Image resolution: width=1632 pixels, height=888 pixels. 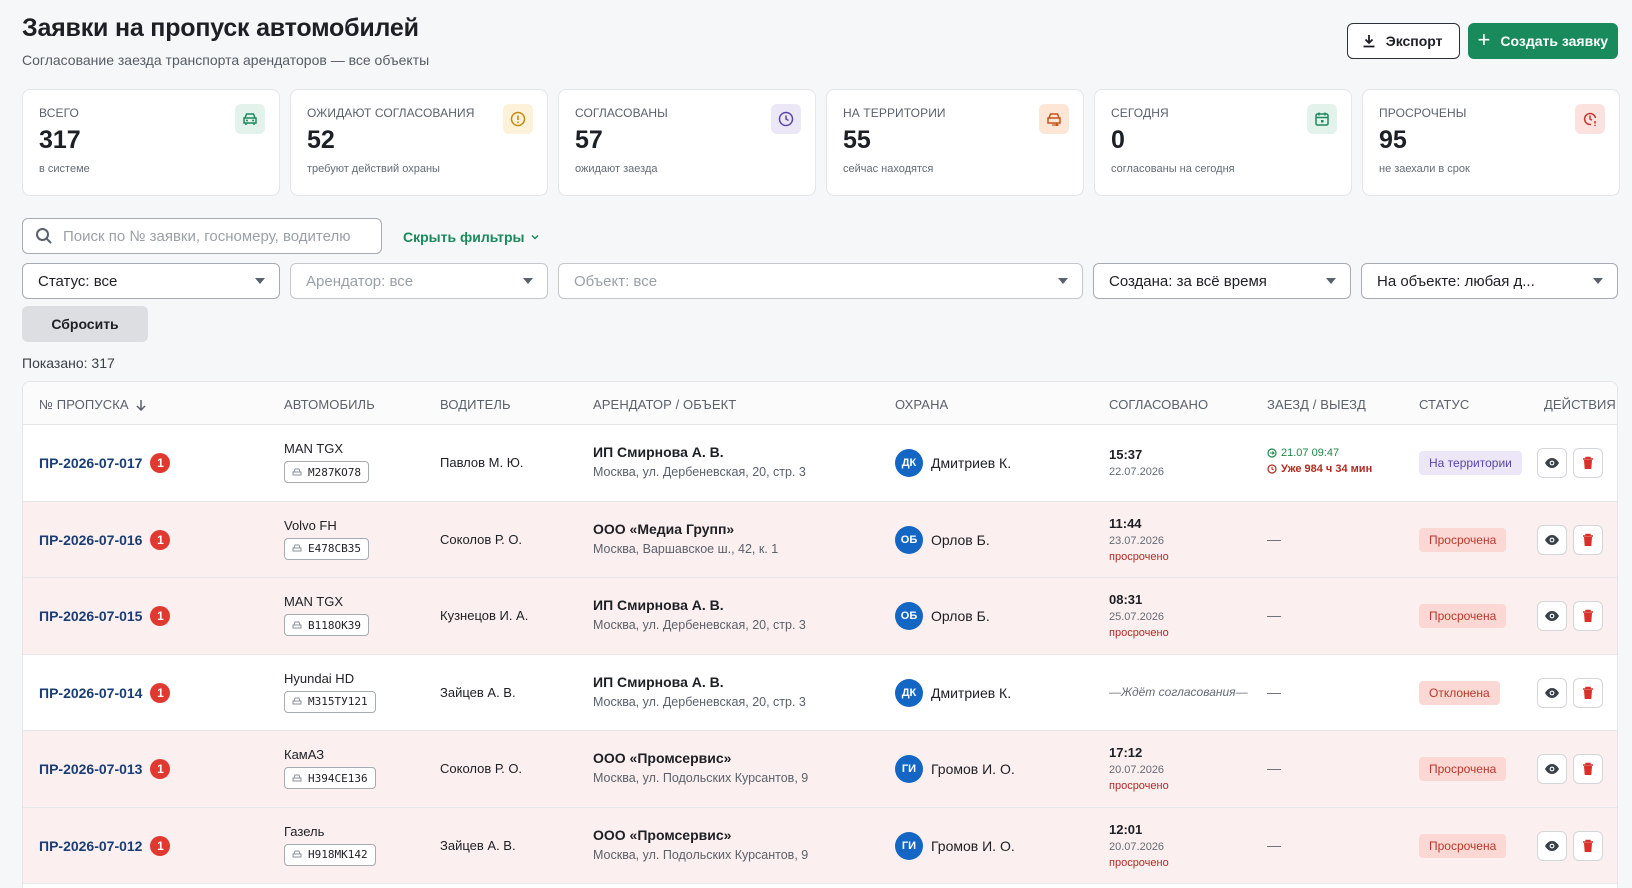 I want to click on status-badge: На территории, so click(x=1470, y=463).